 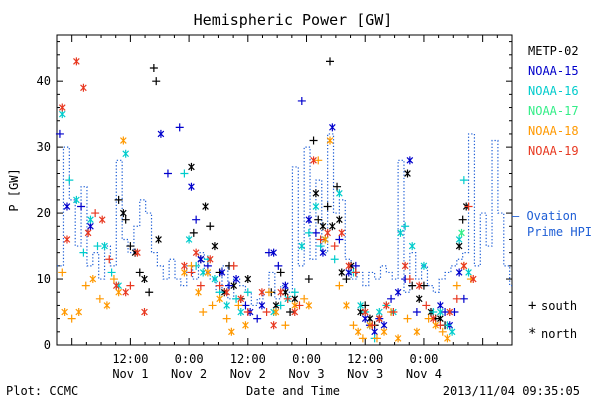 What do you see at coordinates (544, 216) in the screenshot?
I see `legend-hpi-line1: — Ovation` at bounding box center [544, 216].